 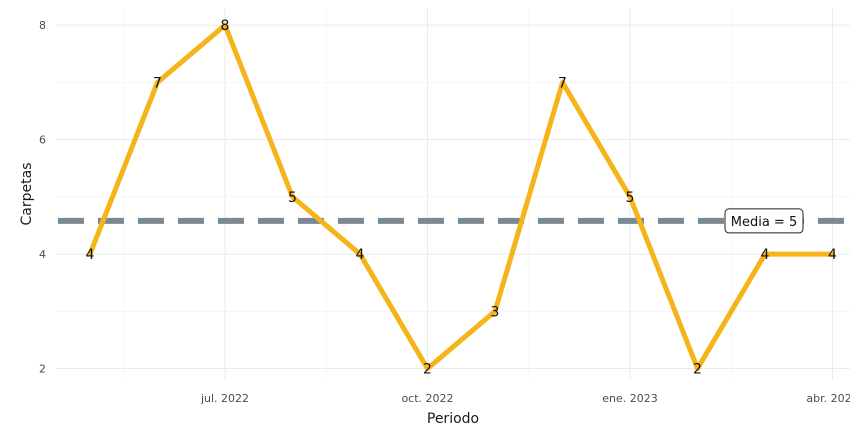 What do you see at coordinates (42, 369) in the screenshot?
I see `y-tick-label: 2` at bounding box center [42, 369].